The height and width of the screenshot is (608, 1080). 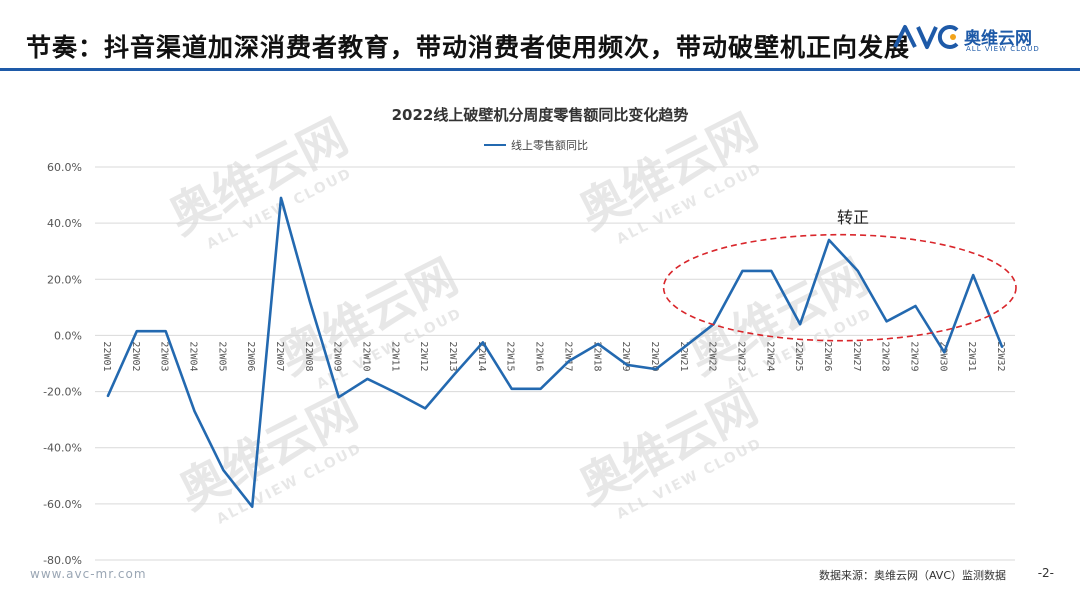 I want to click on logo-brand-en: ALL VIEW CLOUD, so click(x=1003, y=49).